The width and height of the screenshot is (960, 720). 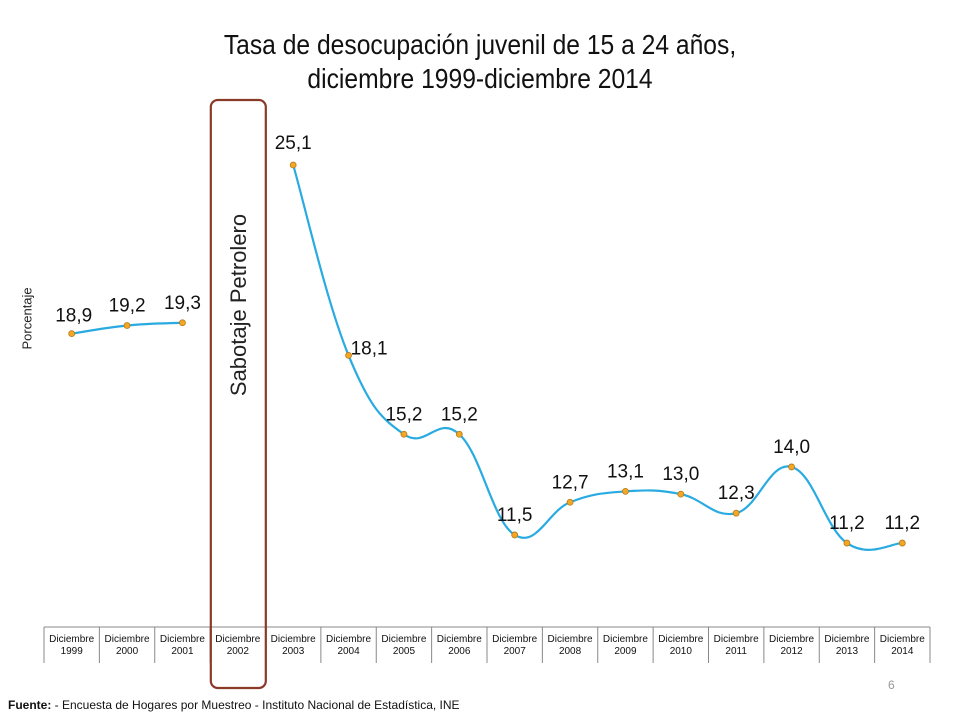 What do you see at coordinates (480, 78) in the screenshot?
I see `chart-title-line-2: diciembre 1999-diciembre 2014` at bounding box center [480, 78].